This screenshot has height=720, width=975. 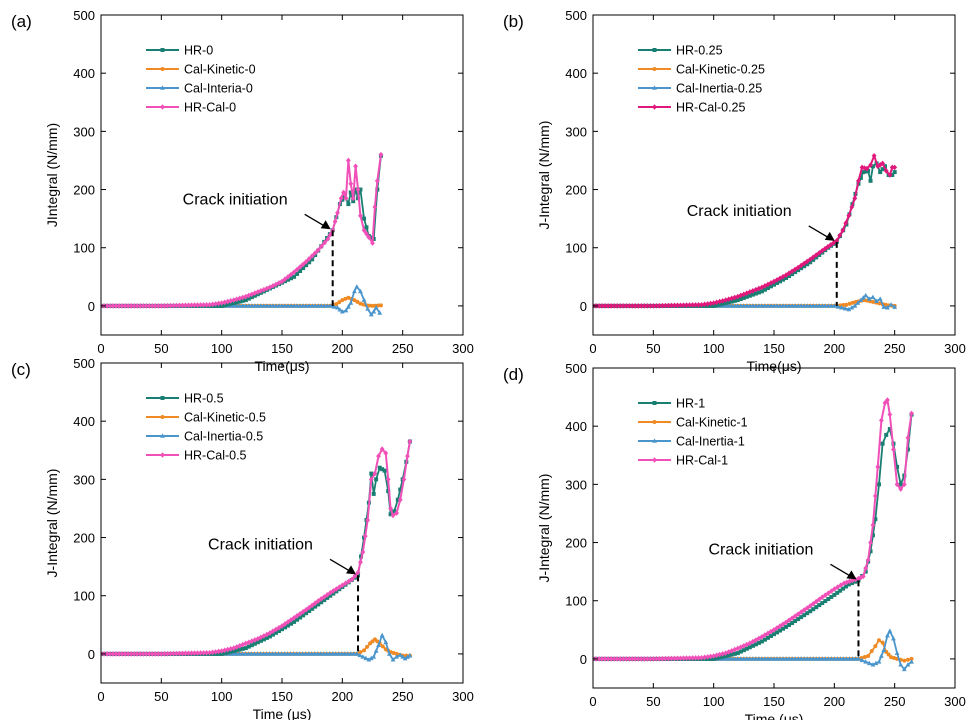 I want to click on plot-area, so click(x=753, y=534).